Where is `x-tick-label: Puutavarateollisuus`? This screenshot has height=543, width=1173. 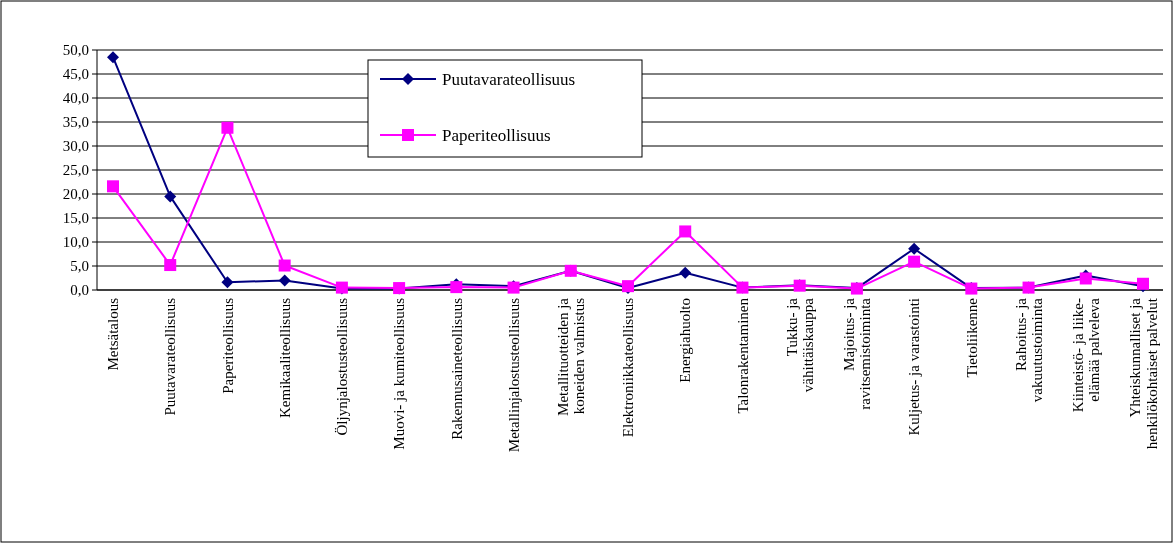
x-tick-label: Puutavarateollisuus is located at coordinates (170, 356).